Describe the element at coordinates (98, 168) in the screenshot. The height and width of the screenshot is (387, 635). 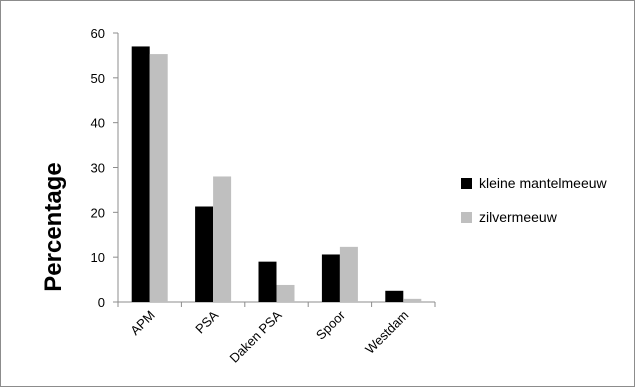
I see `y-tick-label: 30` at that location.